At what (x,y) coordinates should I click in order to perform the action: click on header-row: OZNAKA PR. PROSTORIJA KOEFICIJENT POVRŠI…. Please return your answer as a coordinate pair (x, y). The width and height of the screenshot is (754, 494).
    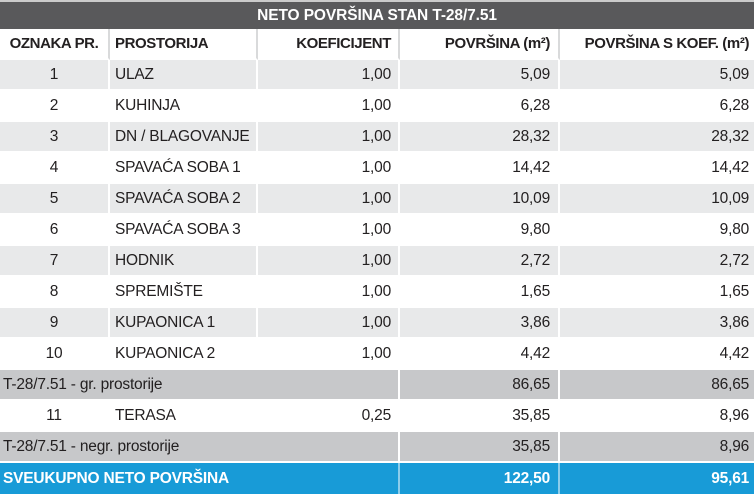
    Looking at the image, I should click on (377, 44).